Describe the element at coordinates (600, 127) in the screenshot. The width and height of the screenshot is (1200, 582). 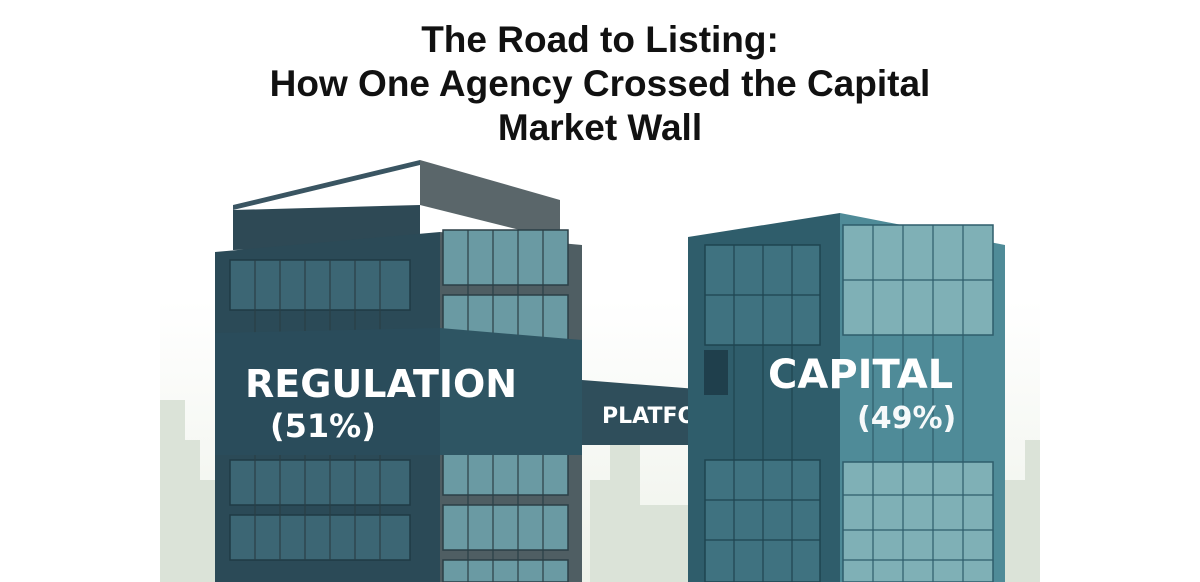
I see `title-line-3: Market Wall` at that location.